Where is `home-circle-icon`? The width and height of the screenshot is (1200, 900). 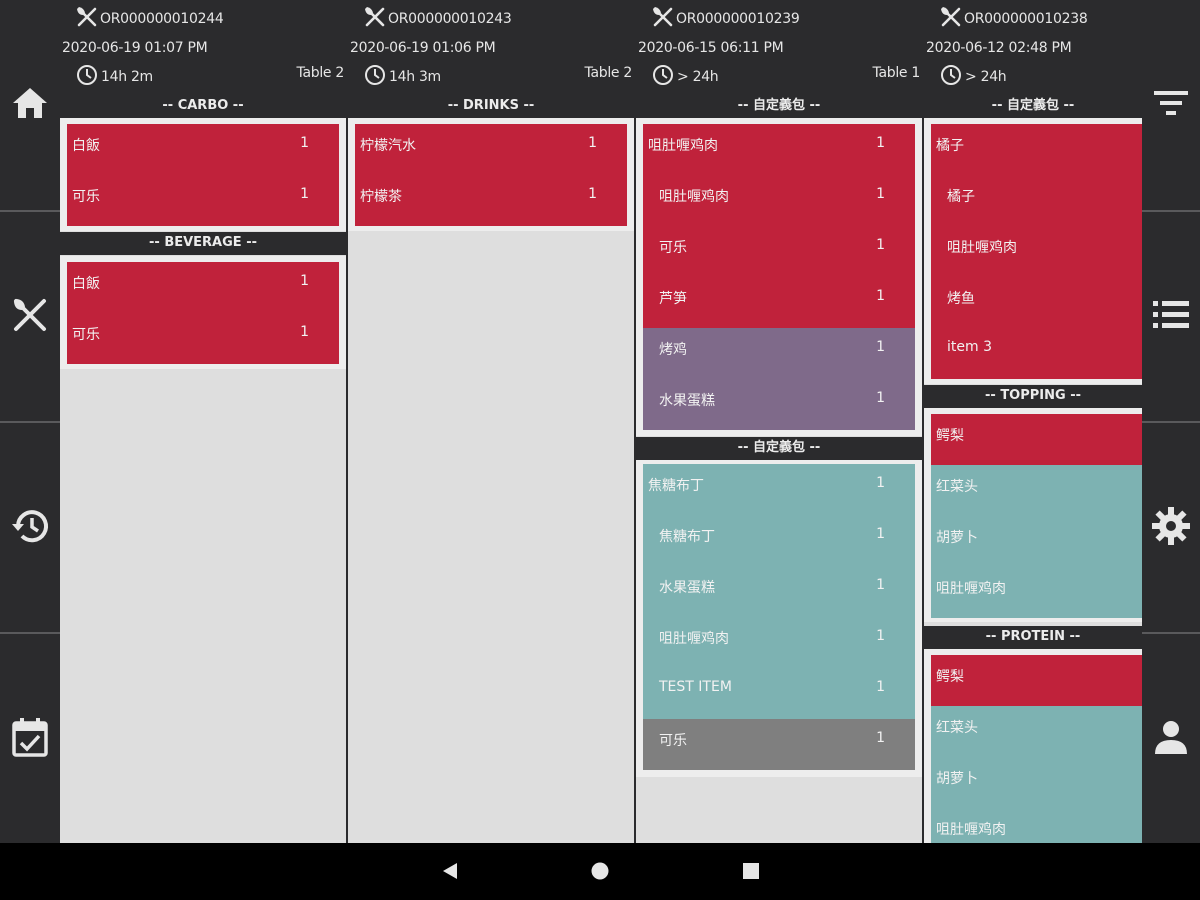
home-circle-icon is located at coordinates (600, 873).